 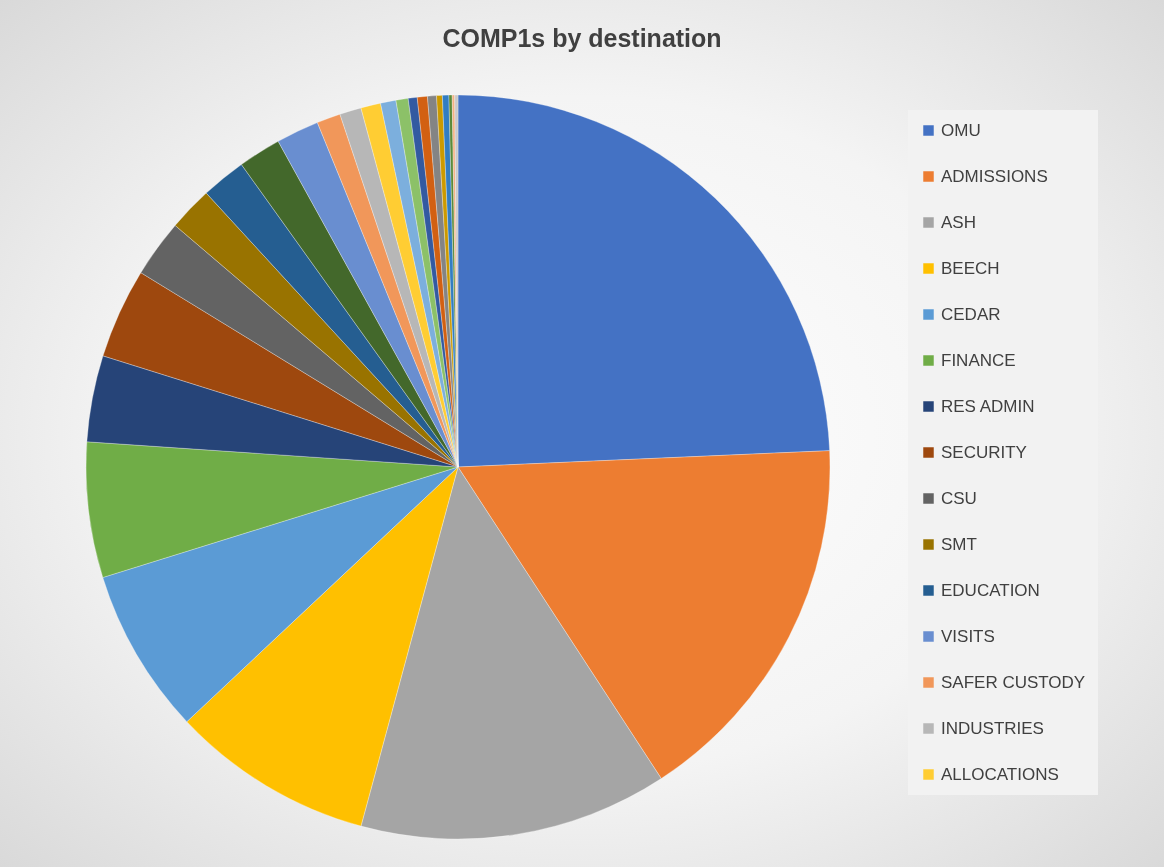 What do you see at coordinates (959, 498) in the screenshot?
I see `legend-label: CSU` at bounding box center [959, 498].